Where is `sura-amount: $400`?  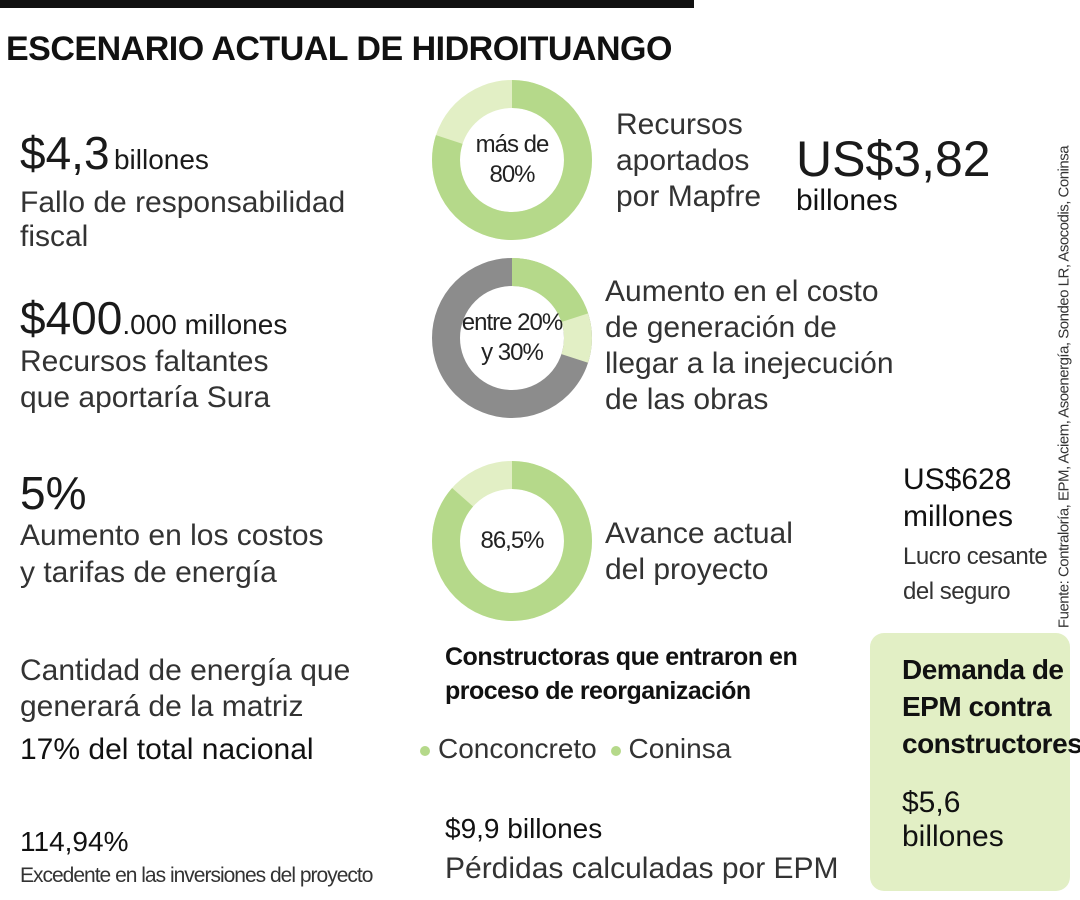 sura-amount: $400 is located at coordinates (71, 318).